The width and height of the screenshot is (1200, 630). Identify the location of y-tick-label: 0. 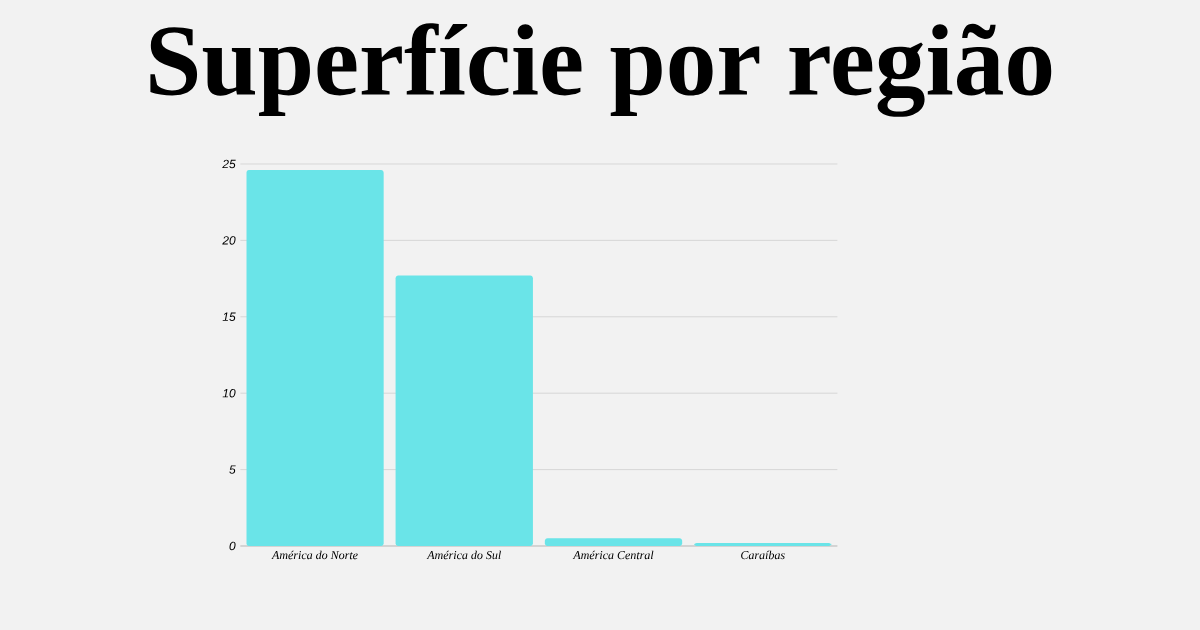
(232, 546).